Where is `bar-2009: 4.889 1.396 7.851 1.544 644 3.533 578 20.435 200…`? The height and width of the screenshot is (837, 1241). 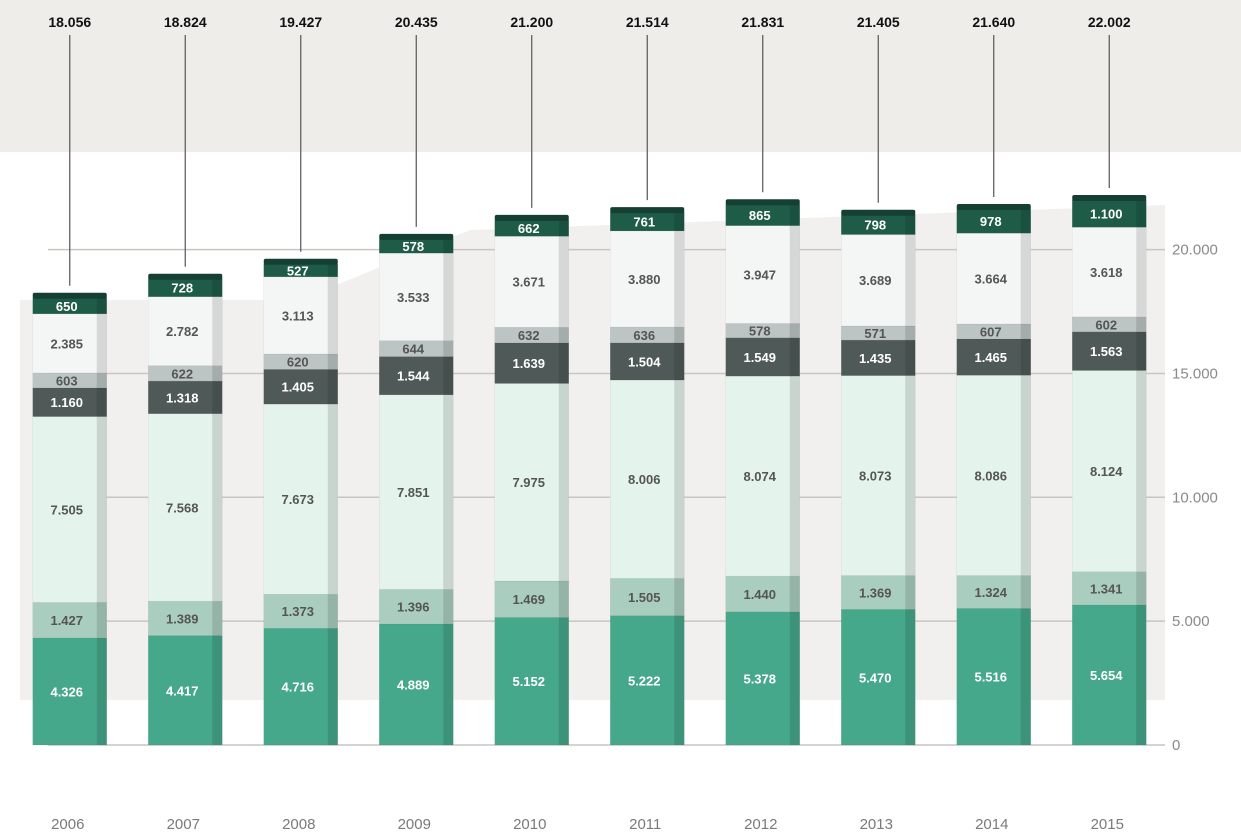 bar-2009: 4.889 1.396 7.851 1.544 644 3.533 578 20.435 200… is located at coordinates (416, 423).